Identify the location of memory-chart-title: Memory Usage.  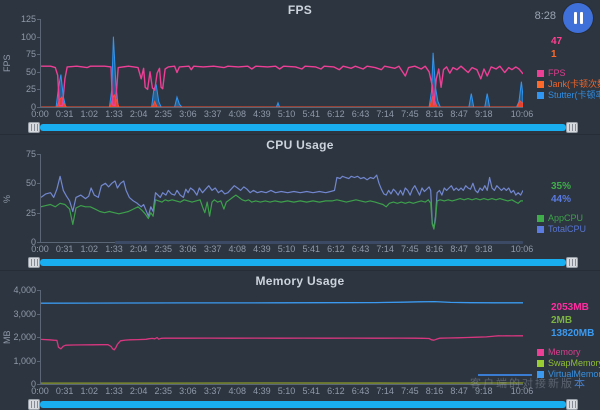
(300, 281).